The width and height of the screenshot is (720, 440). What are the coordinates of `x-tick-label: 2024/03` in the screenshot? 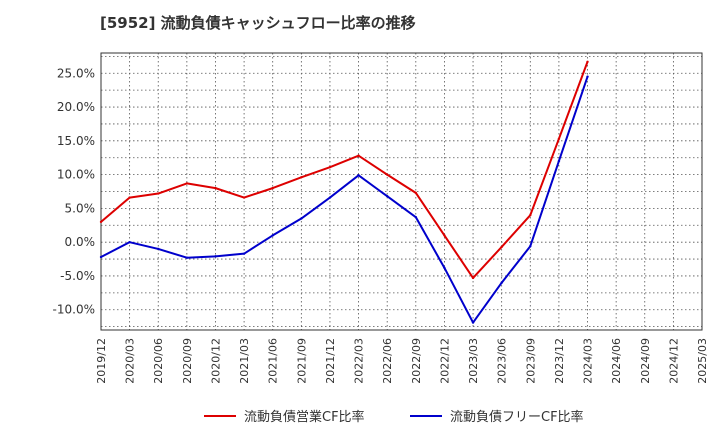 It's located at (588, 361).